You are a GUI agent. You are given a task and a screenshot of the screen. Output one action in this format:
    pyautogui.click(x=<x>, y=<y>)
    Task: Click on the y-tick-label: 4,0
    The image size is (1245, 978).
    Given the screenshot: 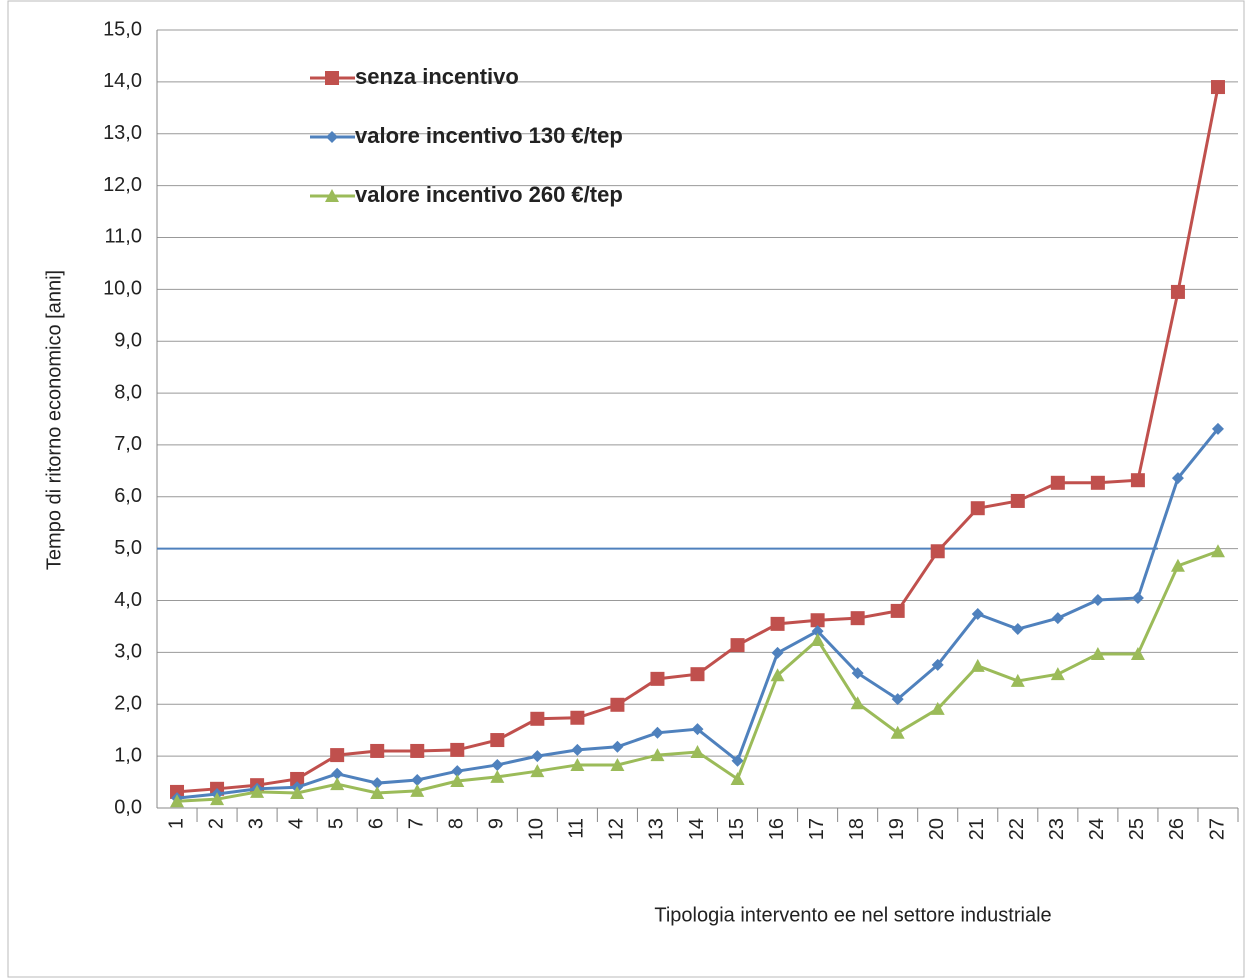 What is the action you would take?
    pyautogui.click(x=128, y=600)
    